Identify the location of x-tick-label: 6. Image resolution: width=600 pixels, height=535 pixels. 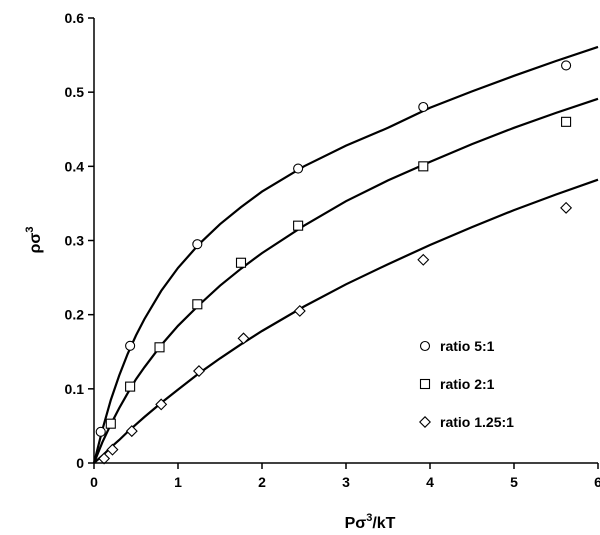
(597, 482).